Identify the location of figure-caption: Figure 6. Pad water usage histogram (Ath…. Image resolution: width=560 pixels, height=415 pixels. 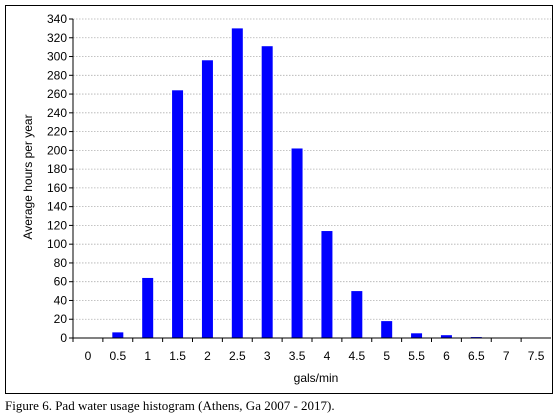
(170, 405).